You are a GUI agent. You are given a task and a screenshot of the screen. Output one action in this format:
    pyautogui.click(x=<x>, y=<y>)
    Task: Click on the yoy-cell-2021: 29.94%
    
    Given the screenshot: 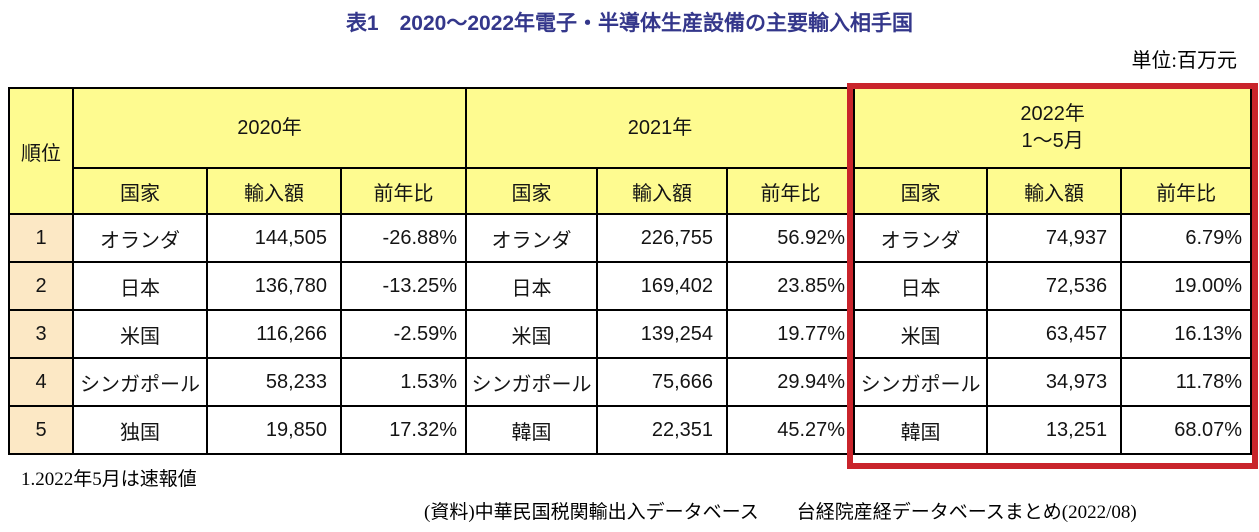 What is the action you would take?
    pyautogui.click(x=791, y=382)
    